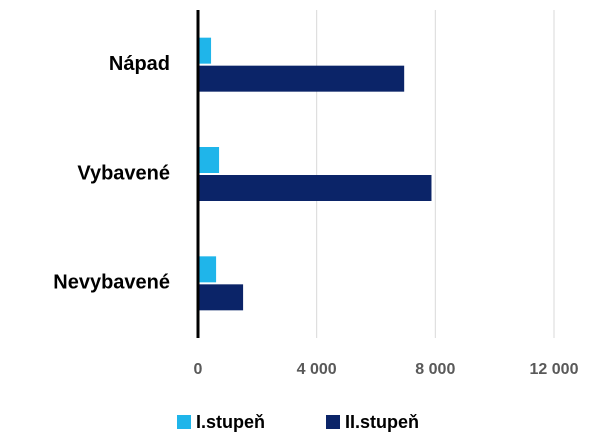 Image resolution: width=591 pixels, height=441 pixels. What do you see at coordinates (123, 173) in the screenshot?
I see `category-label: Vybavené` at bounding box center [123, 173].